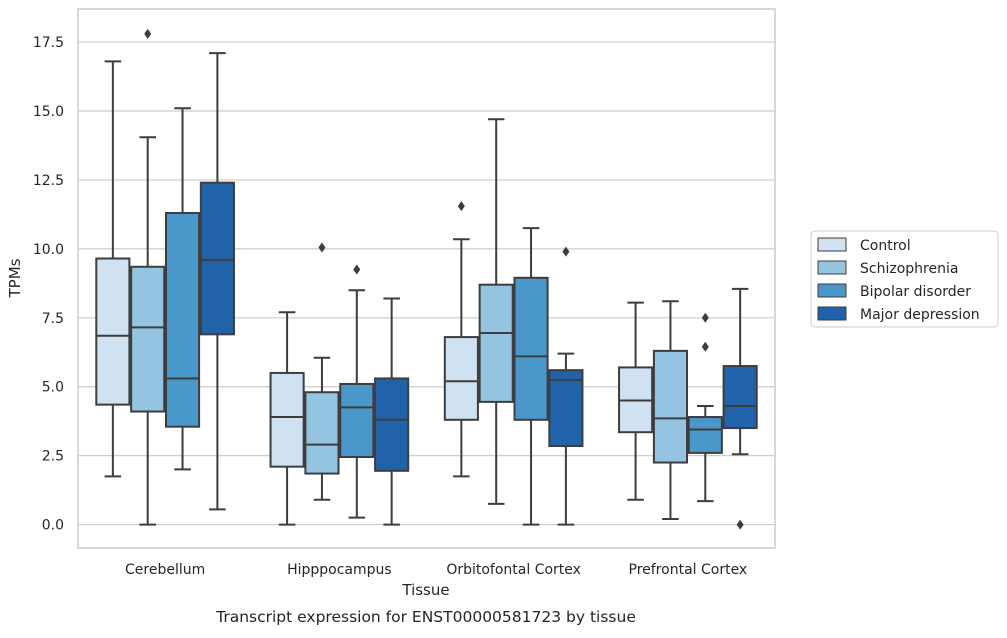 The width and height of the screenshot is (1007, 638). I want to click on y-axis-ticks: 0.0 2.5 5.0 7.5 10.0 12.5 15.0 17.5, so click(48, 284).